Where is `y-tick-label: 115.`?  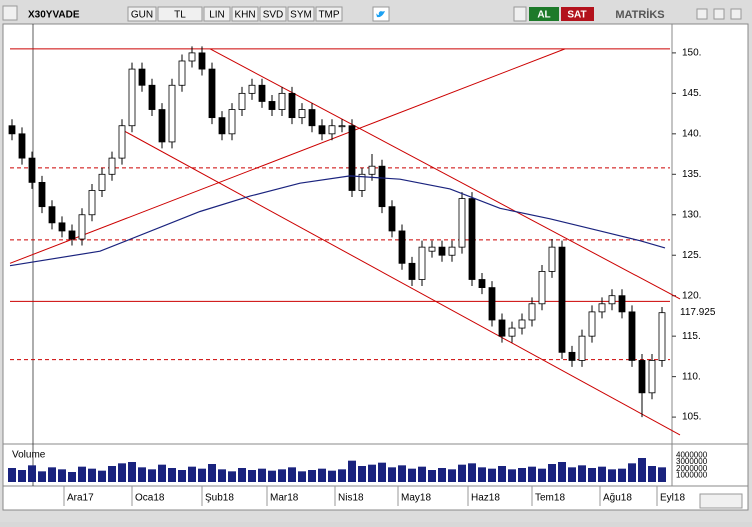 y-tick-label: 115. is located at coordinates (691, 336).